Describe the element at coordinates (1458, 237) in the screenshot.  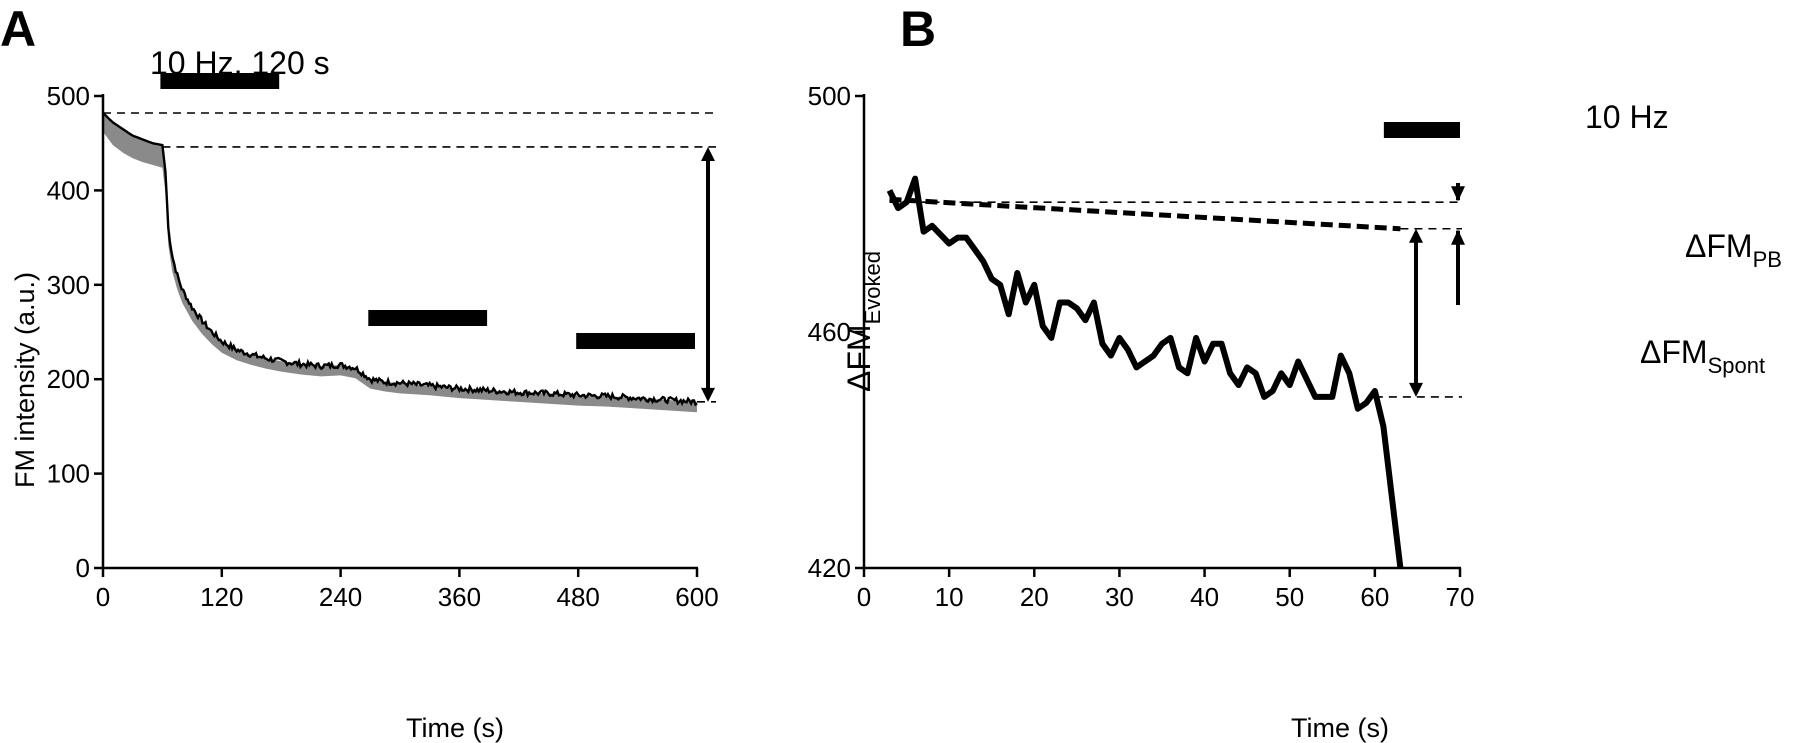
I see `pb-arrow-bottom-head` at that location.